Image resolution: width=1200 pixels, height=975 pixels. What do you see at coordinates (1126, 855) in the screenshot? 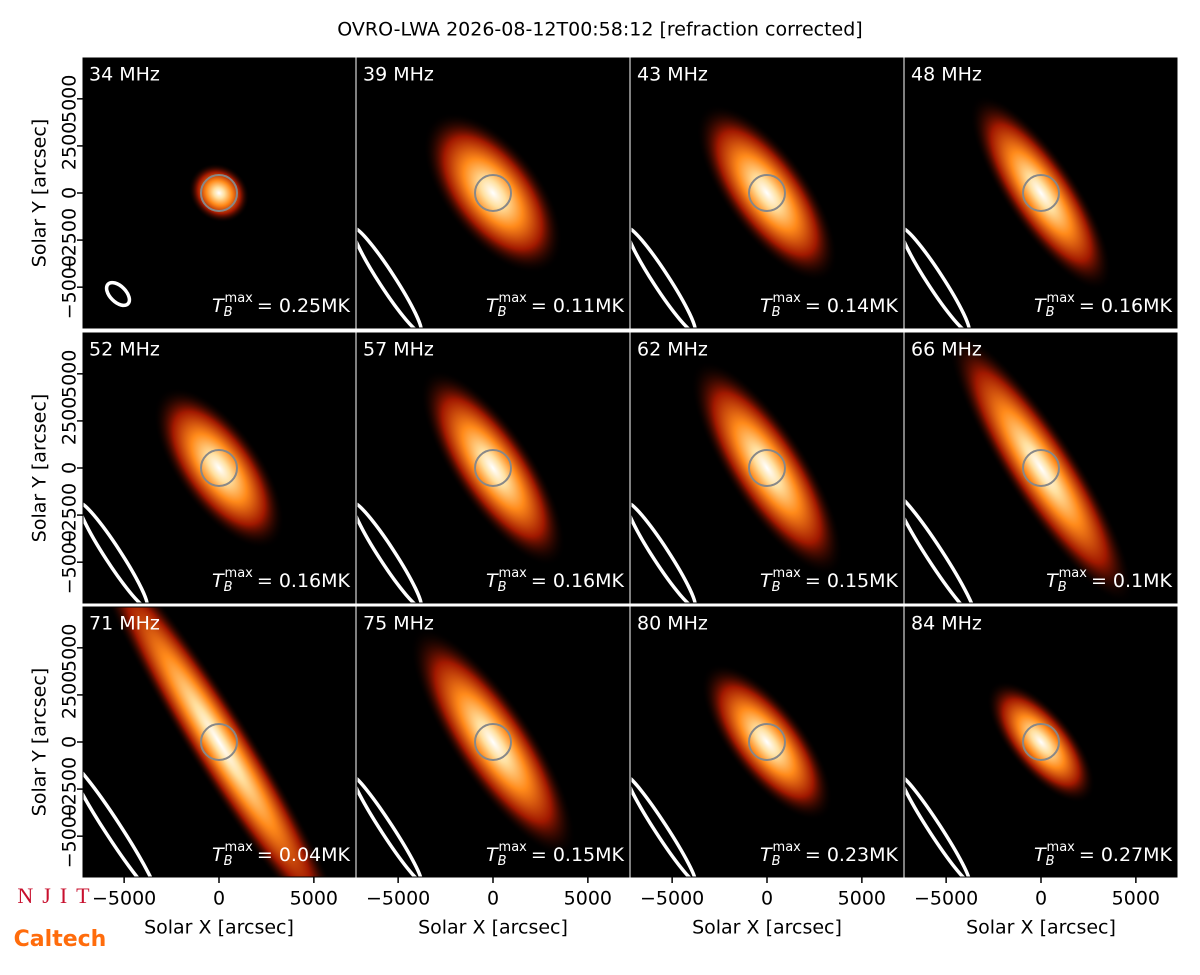
I see `tb-part: = 0.27MK` at bounding box center [1126, 855].